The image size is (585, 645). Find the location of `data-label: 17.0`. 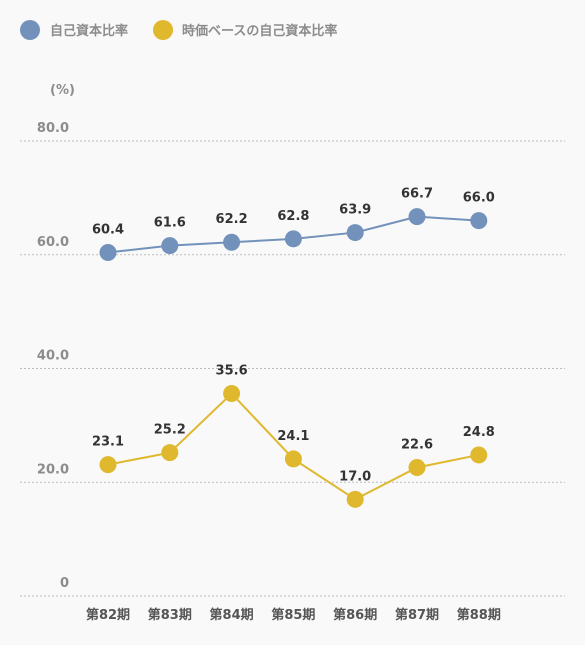

data-label: 17.0 is located at coordinates (355, 476).